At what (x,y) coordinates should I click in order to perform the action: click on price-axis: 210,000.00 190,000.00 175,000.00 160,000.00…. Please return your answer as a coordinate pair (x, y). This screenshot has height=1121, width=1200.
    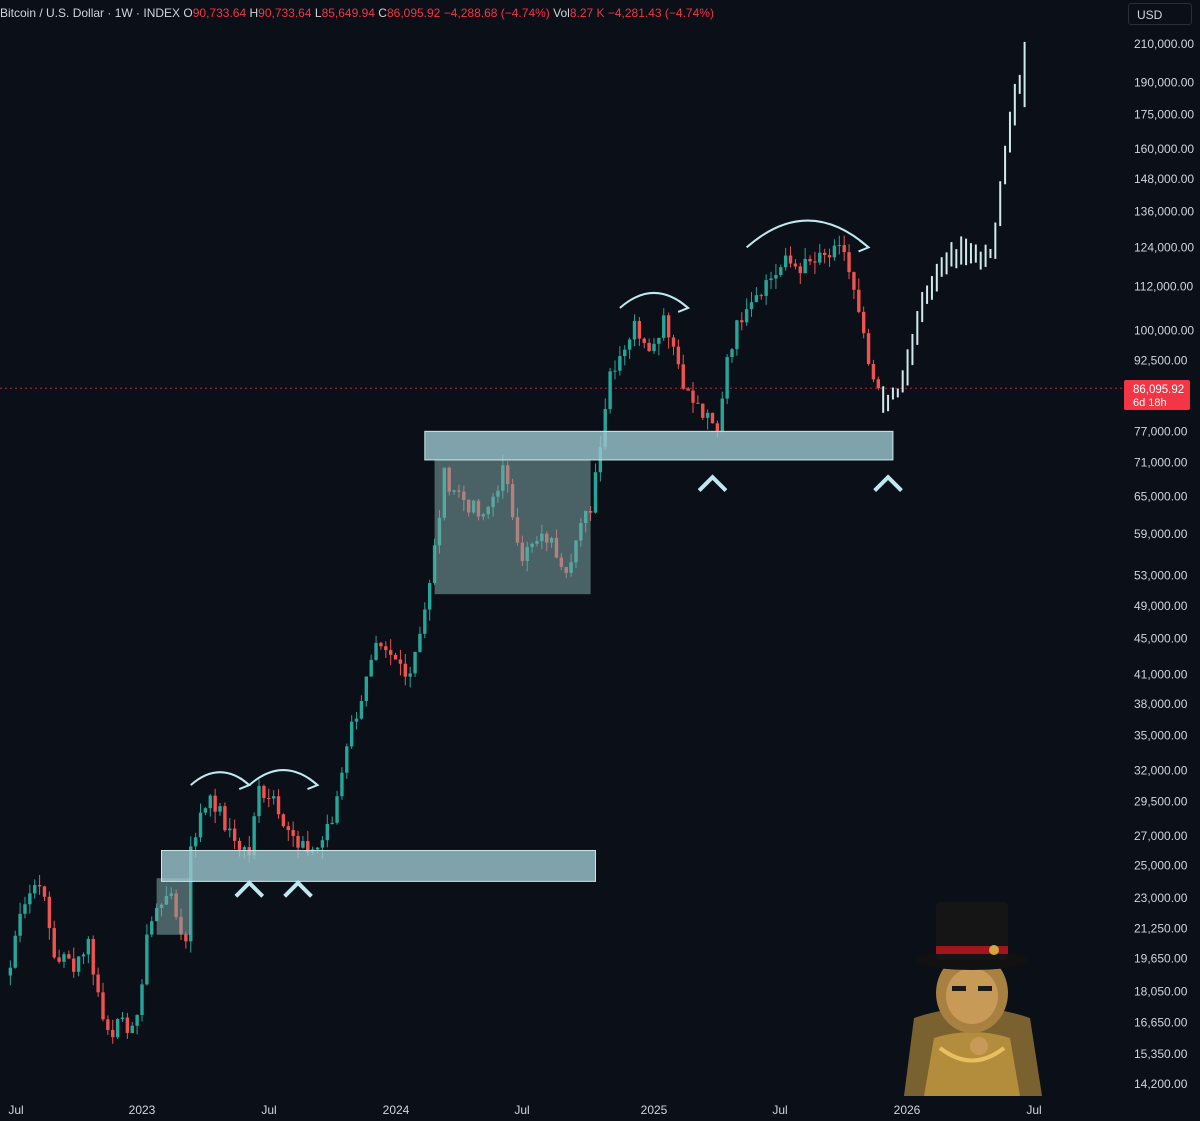
    Looking at the image, I should click on (1164, 564).